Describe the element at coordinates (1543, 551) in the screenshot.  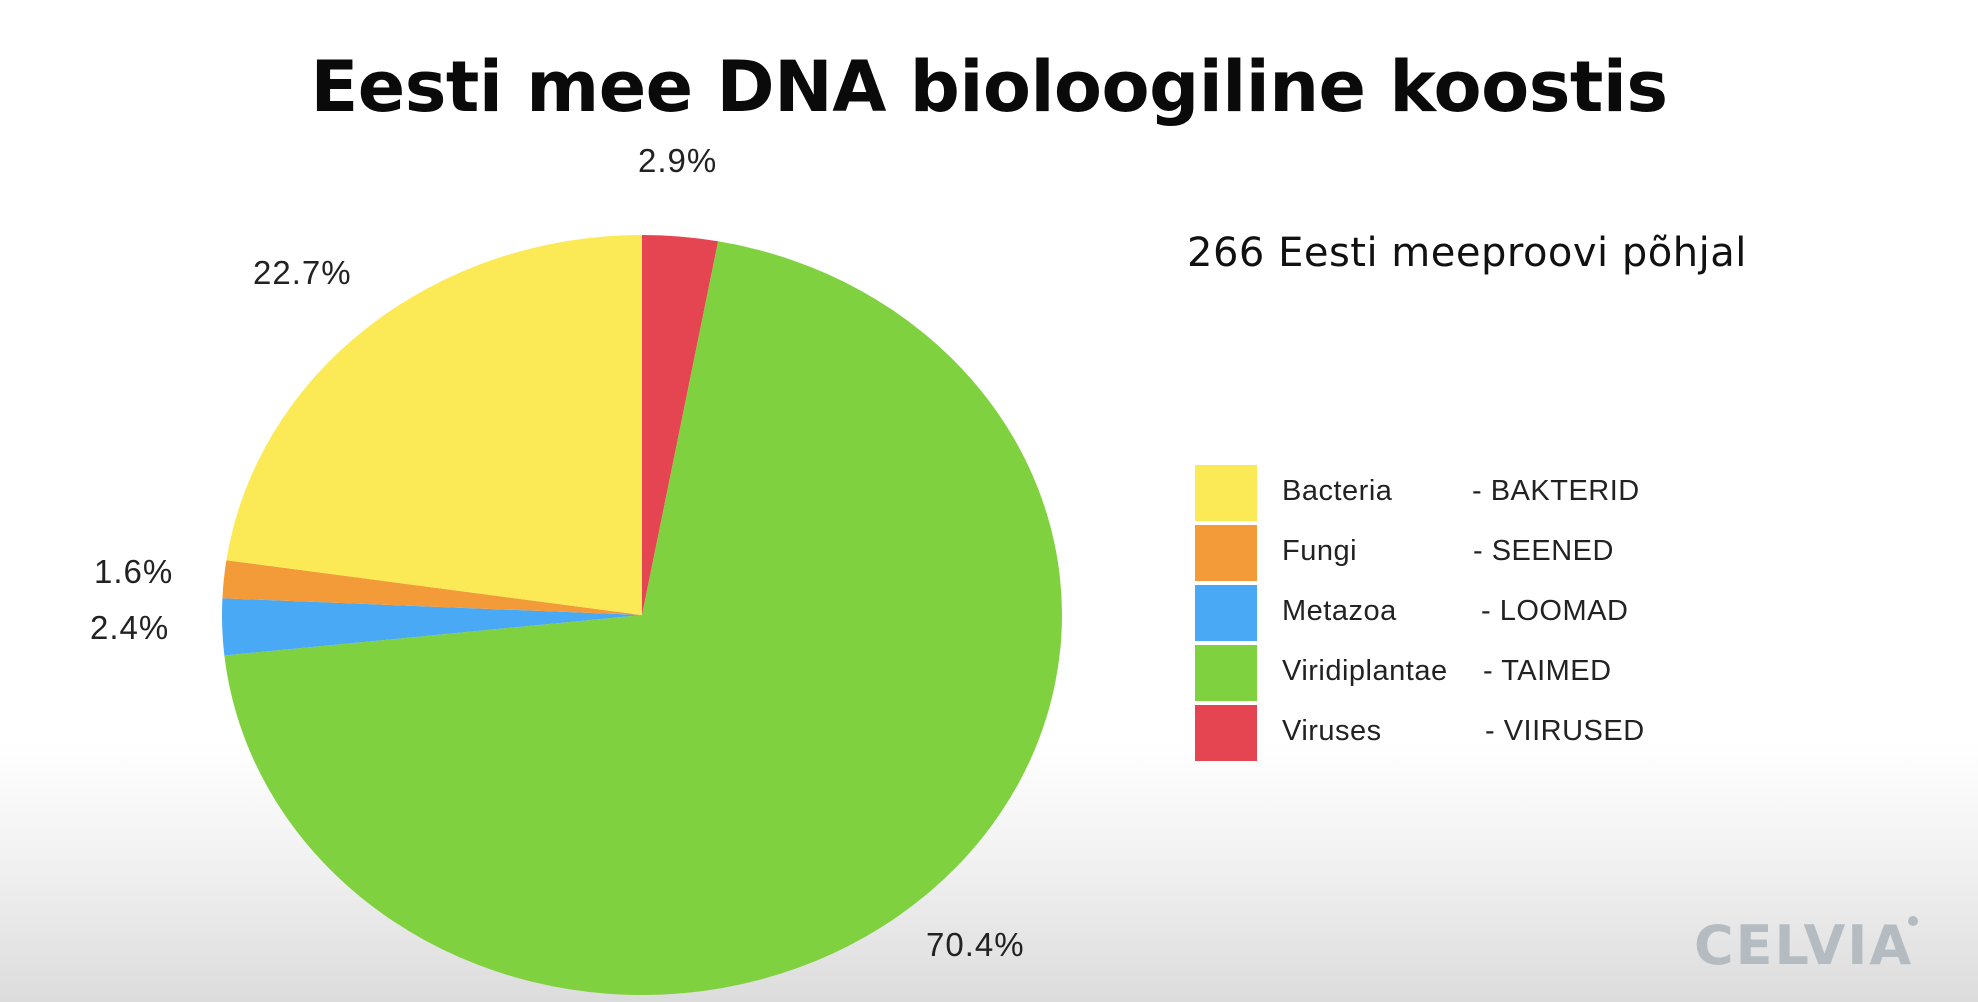
I see `legend-label-fungi-et: - SEENED` at that location.